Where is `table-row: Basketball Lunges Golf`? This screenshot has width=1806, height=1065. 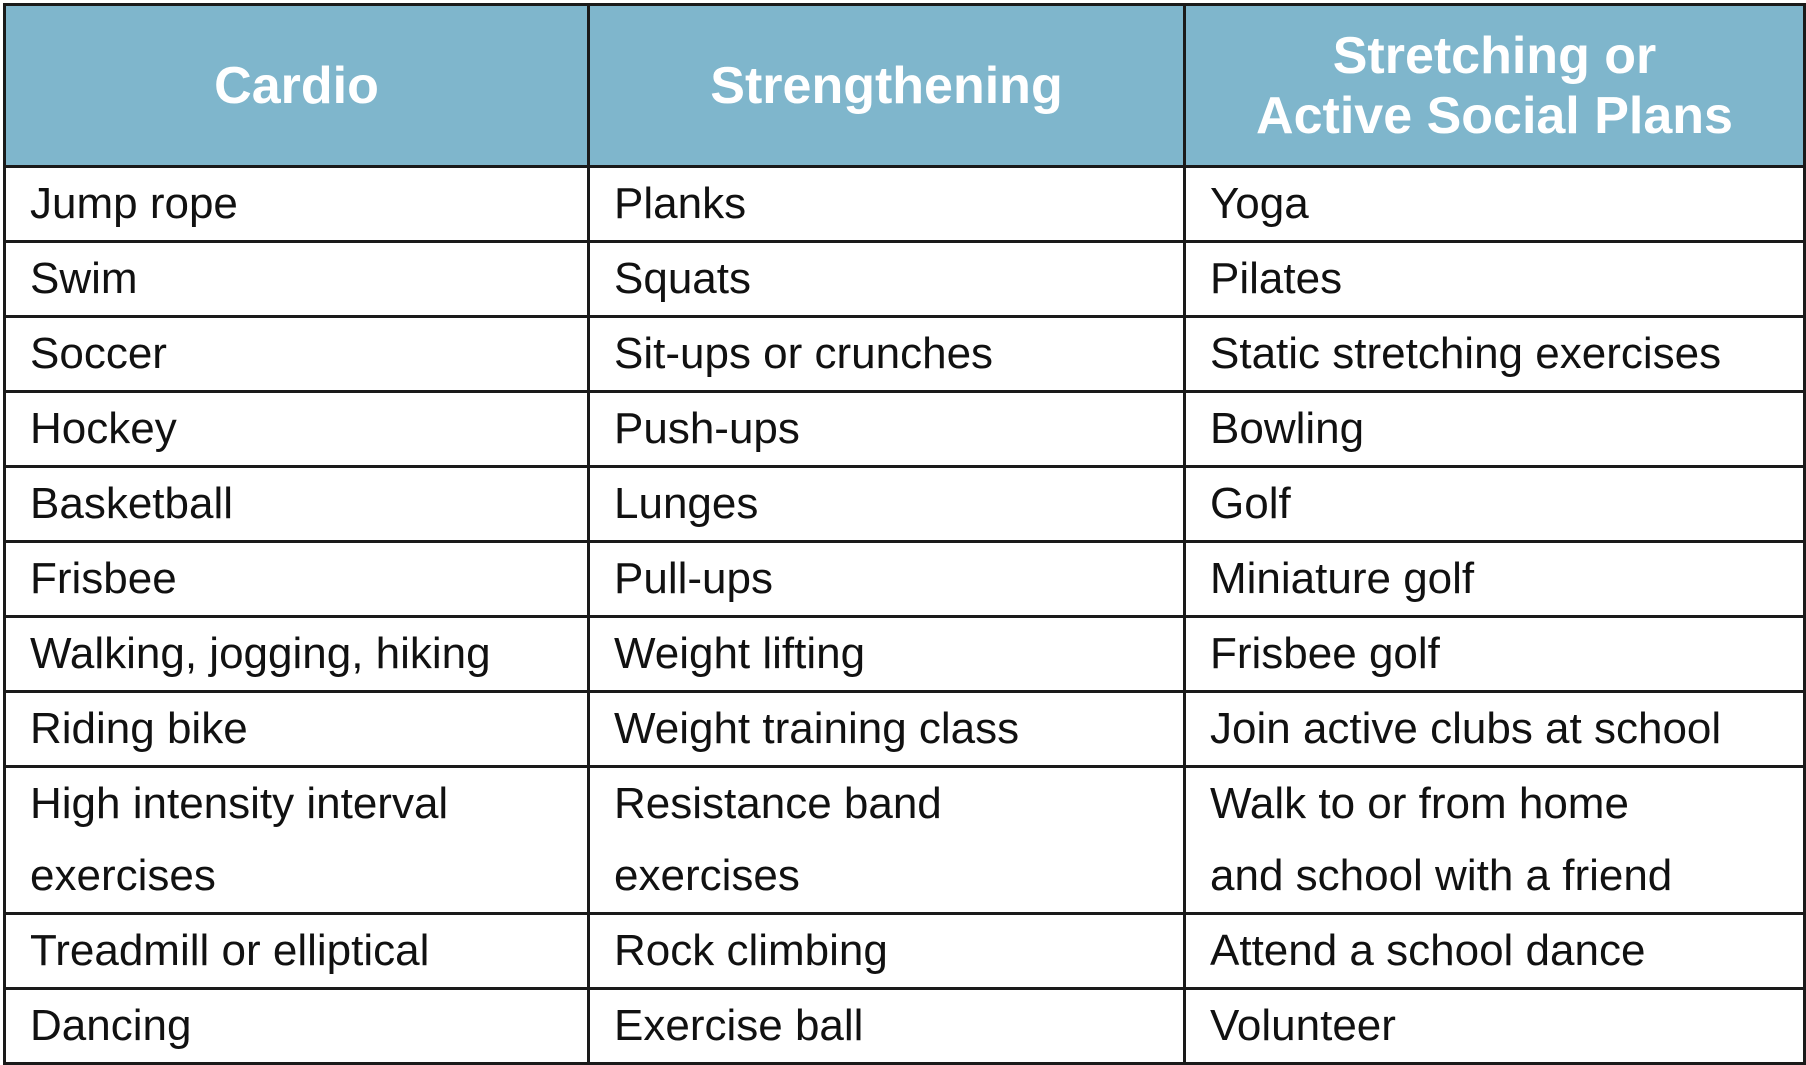 table-row: Basketball Lunges Golf is located at coordinates (904, 504).